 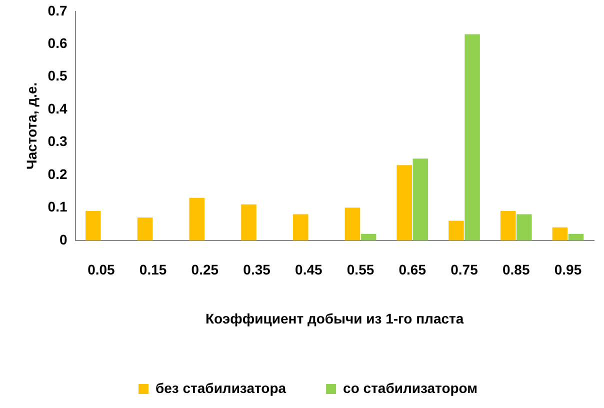 I want to click on x-tick-label: 0.55, so click(x=360, y=270).